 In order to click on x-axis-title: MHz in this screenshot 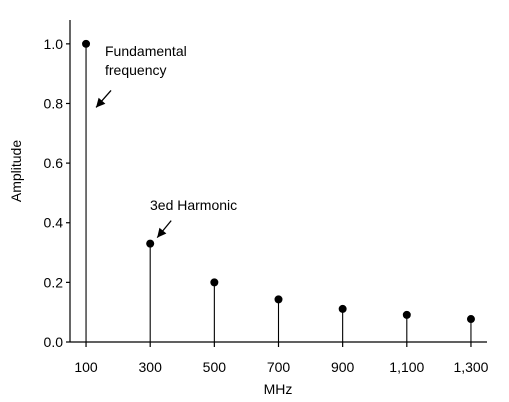, I will do `click(278, 389)`.